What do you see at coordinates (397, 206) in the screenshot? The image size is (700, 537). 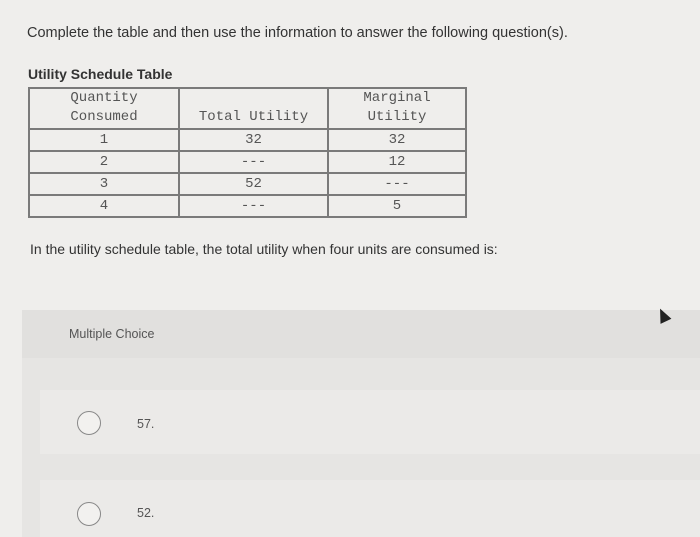 I see `cell: 5` at bounding box center [397, 206].